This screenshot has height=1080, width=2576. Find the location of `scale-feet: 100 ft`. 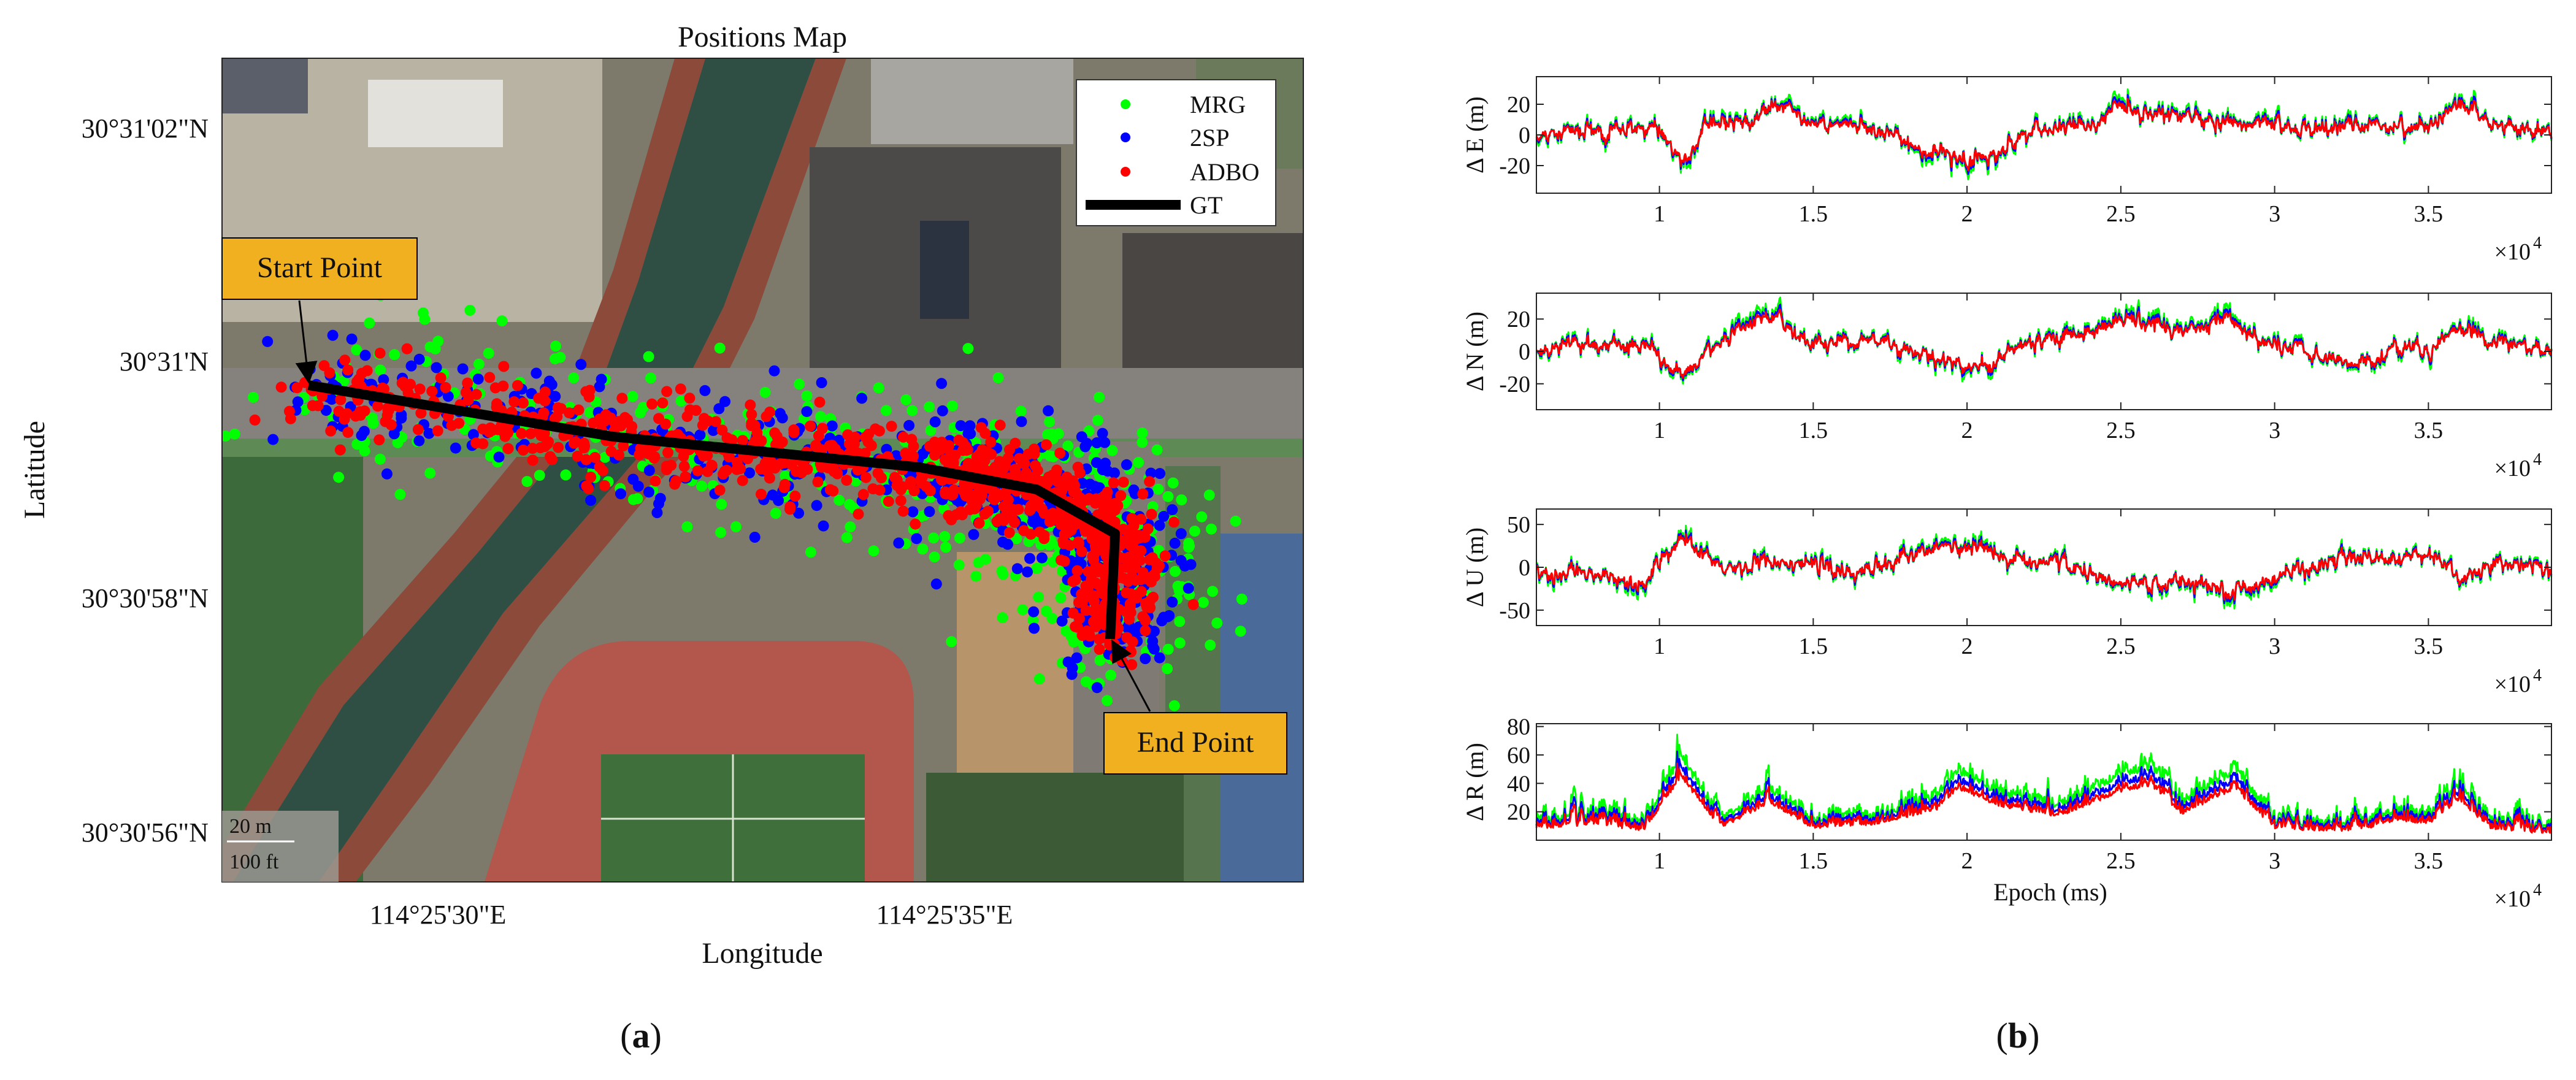

scale-feet: 100 ft is located at coordinates (254, 862).